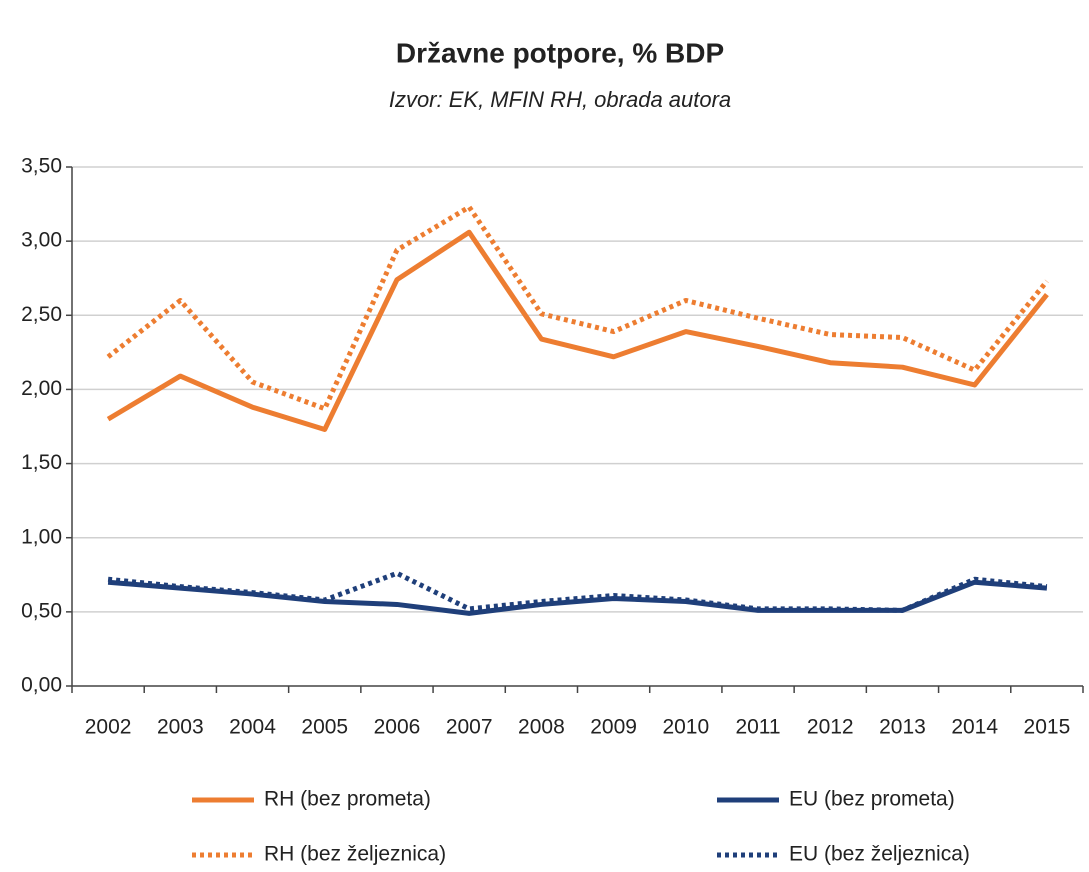 This screenshot has width=1089, height=872. I want to click on x-tick-label: 2006, so click(397, 727).